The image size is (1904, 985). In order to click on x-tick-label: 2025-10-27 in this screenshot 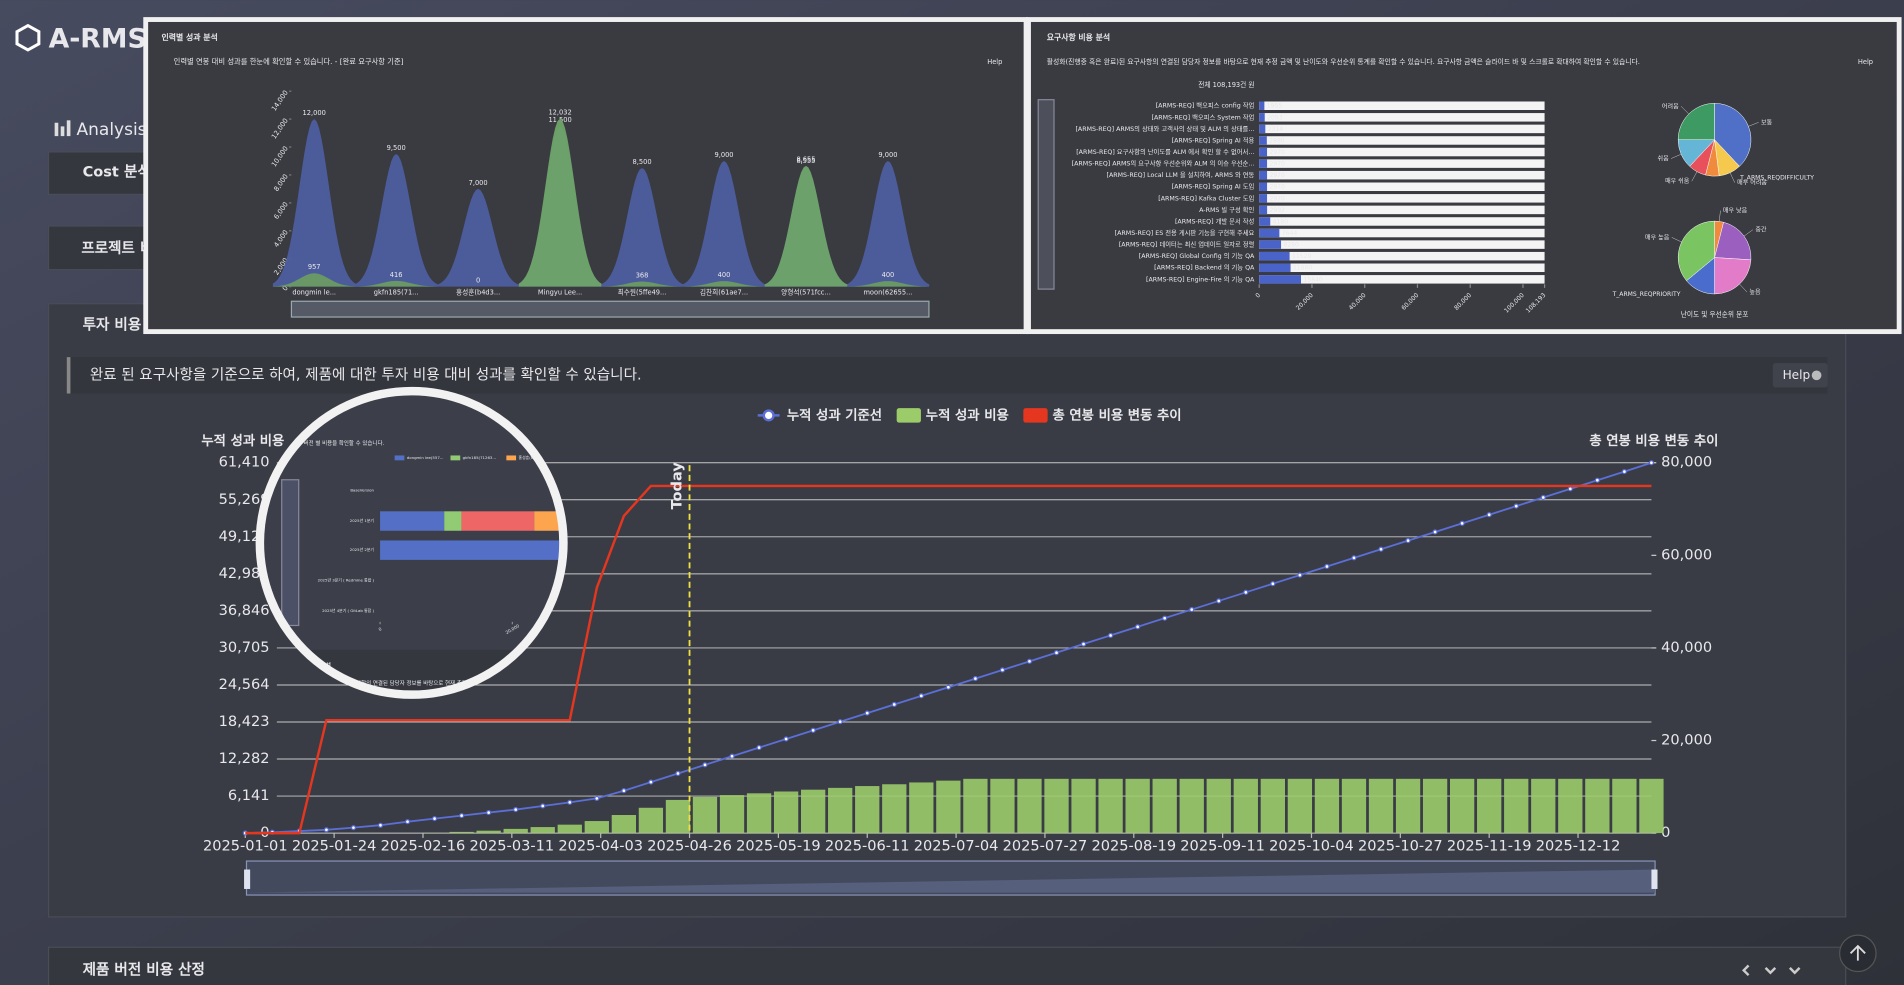, I will do `click(1400, 845)`.